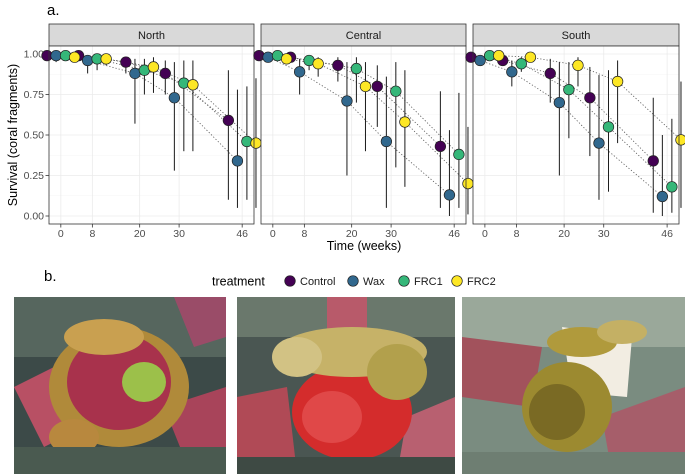 Image resolution: width=685 pixels, height=474 pixels. What do you see at coordinates (573, 385) in the screenshot?
I see `photo-wax-fragment` at bounding box center [573, 385].